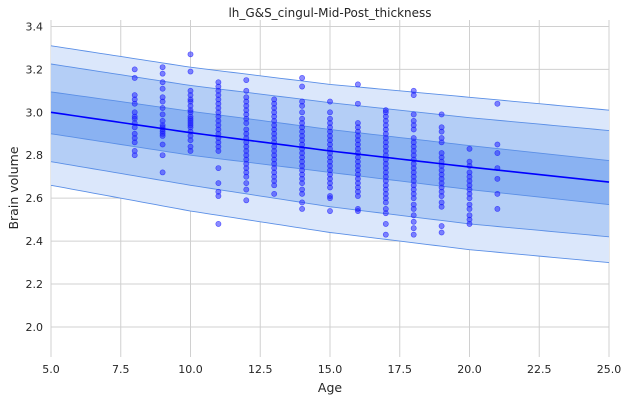 This screenshot has width=628, height=402. I want to click on x-tick-label: 5.0, so click(51, 369).